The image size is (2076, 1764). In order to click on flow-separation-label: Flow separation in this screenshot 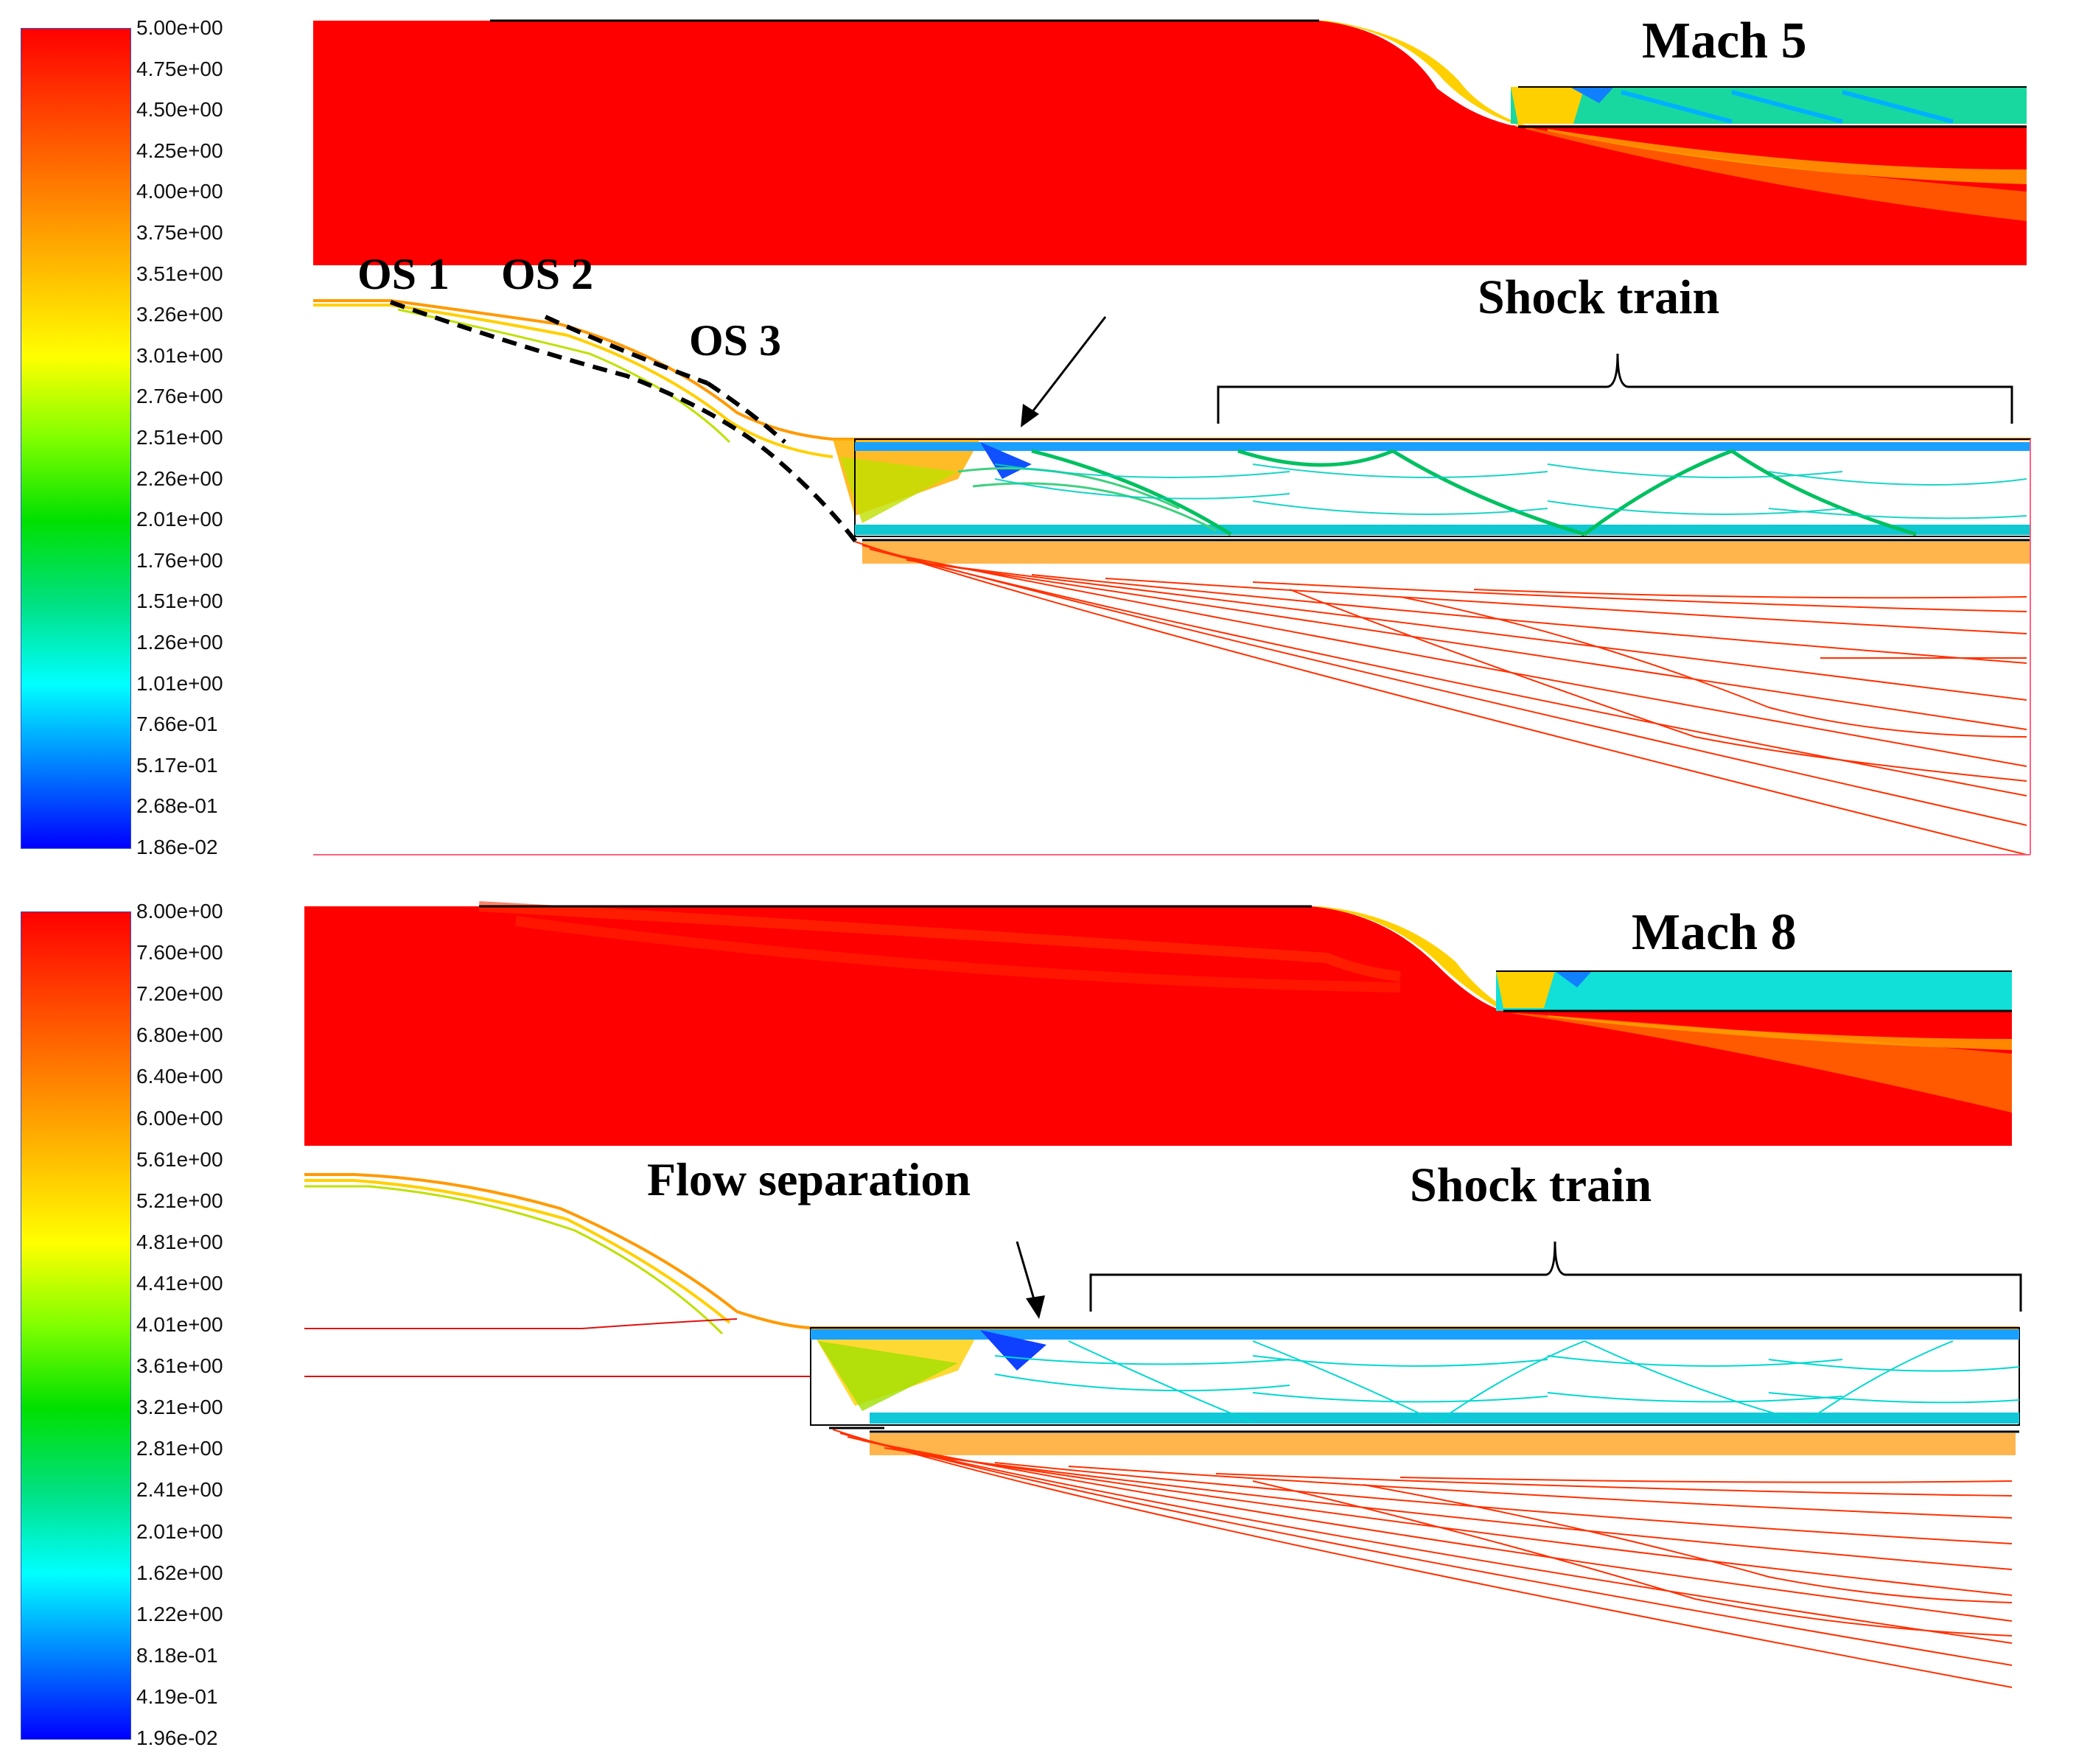, I will do `click(809, 1179)`.